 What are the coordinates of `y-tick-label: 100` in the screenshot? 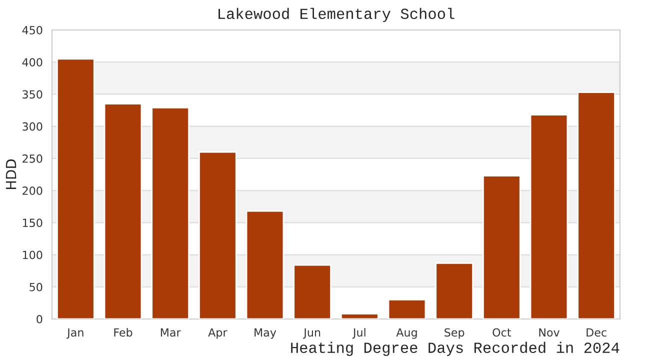 It's located at (32, 255).